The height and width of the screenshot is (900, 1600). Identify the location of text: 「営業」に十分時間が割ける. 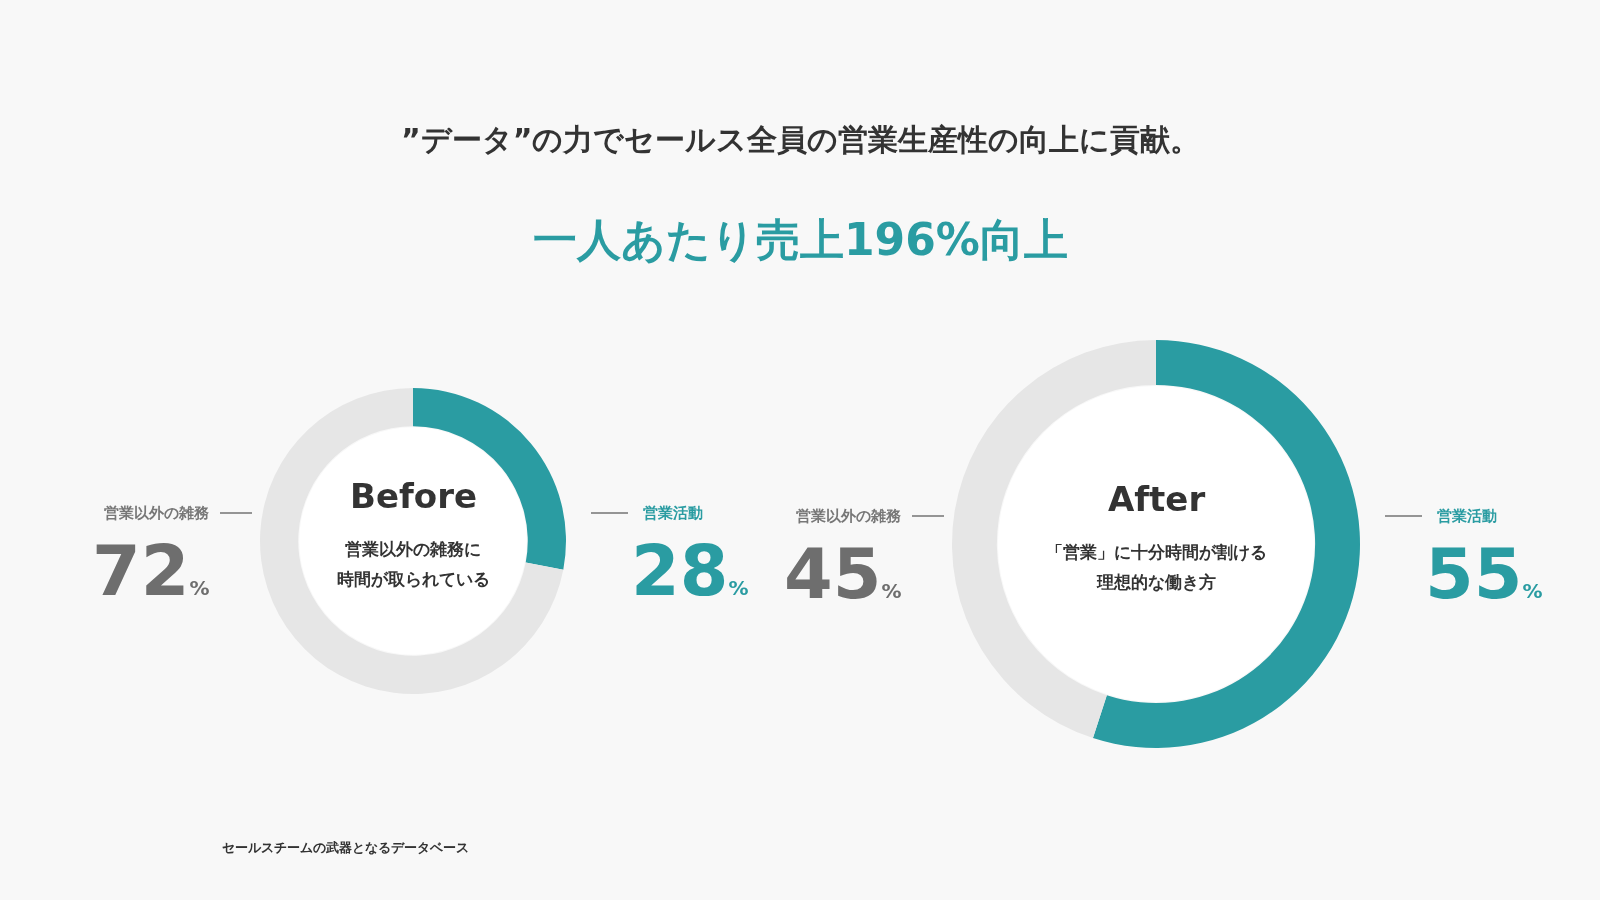
(1156, 552).